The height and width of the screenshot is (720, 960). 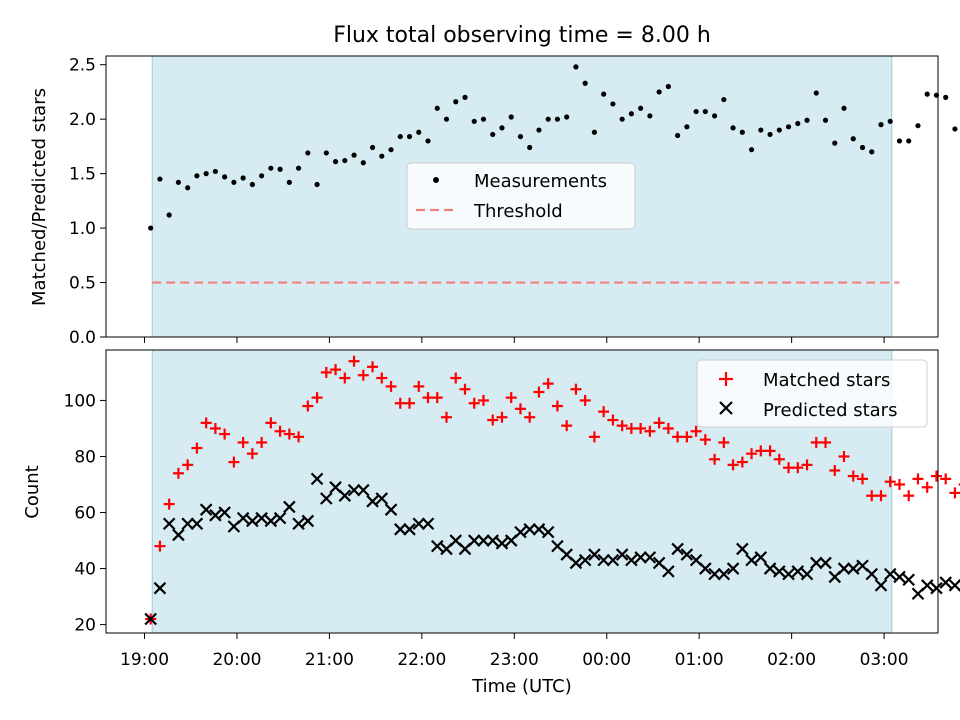 I want to click on legend-measurements-label: Measurements, so click(x=540, y=181).